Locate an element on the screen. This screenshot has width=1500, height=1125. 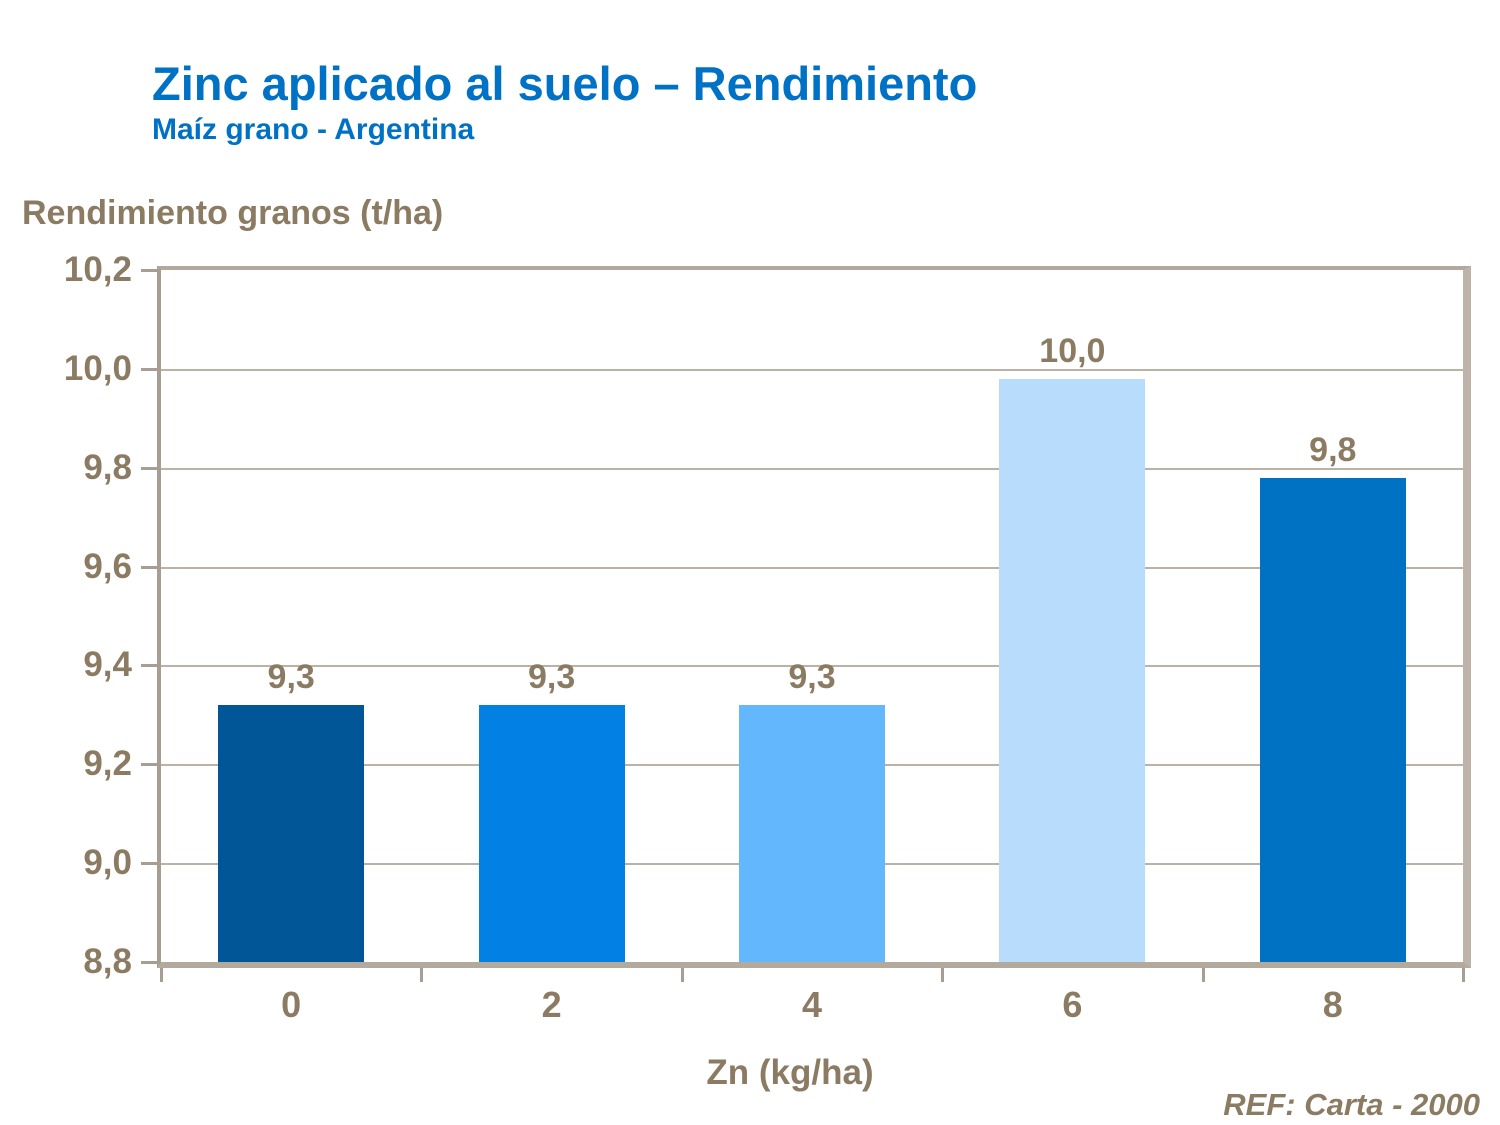
x-tick-label: 2 is located at coordinates (551, 1004).